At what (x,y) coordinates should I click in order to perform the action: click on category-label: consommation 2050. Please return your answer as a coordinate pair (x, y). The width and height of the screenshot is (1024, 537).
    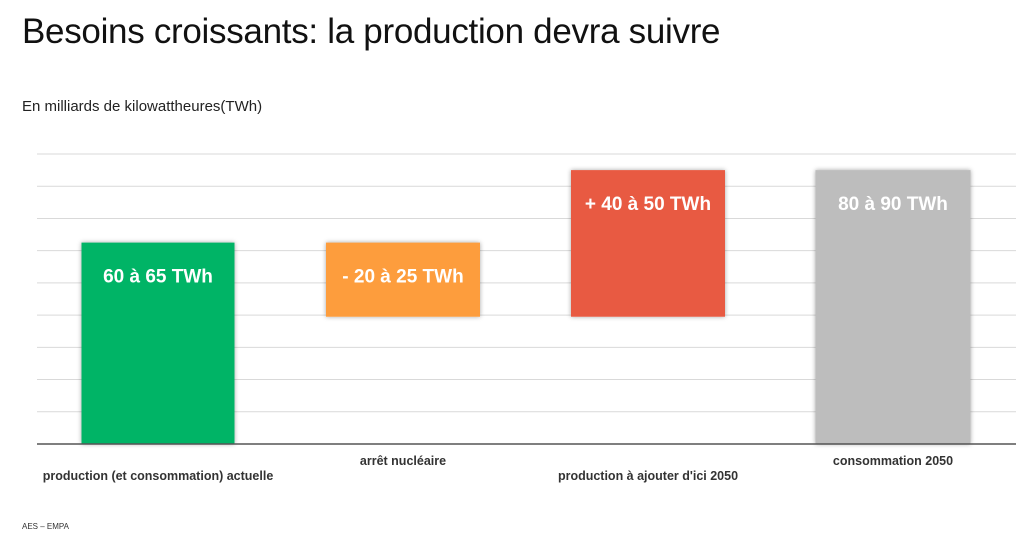
    Looking at the image, I should click on (893, 461).